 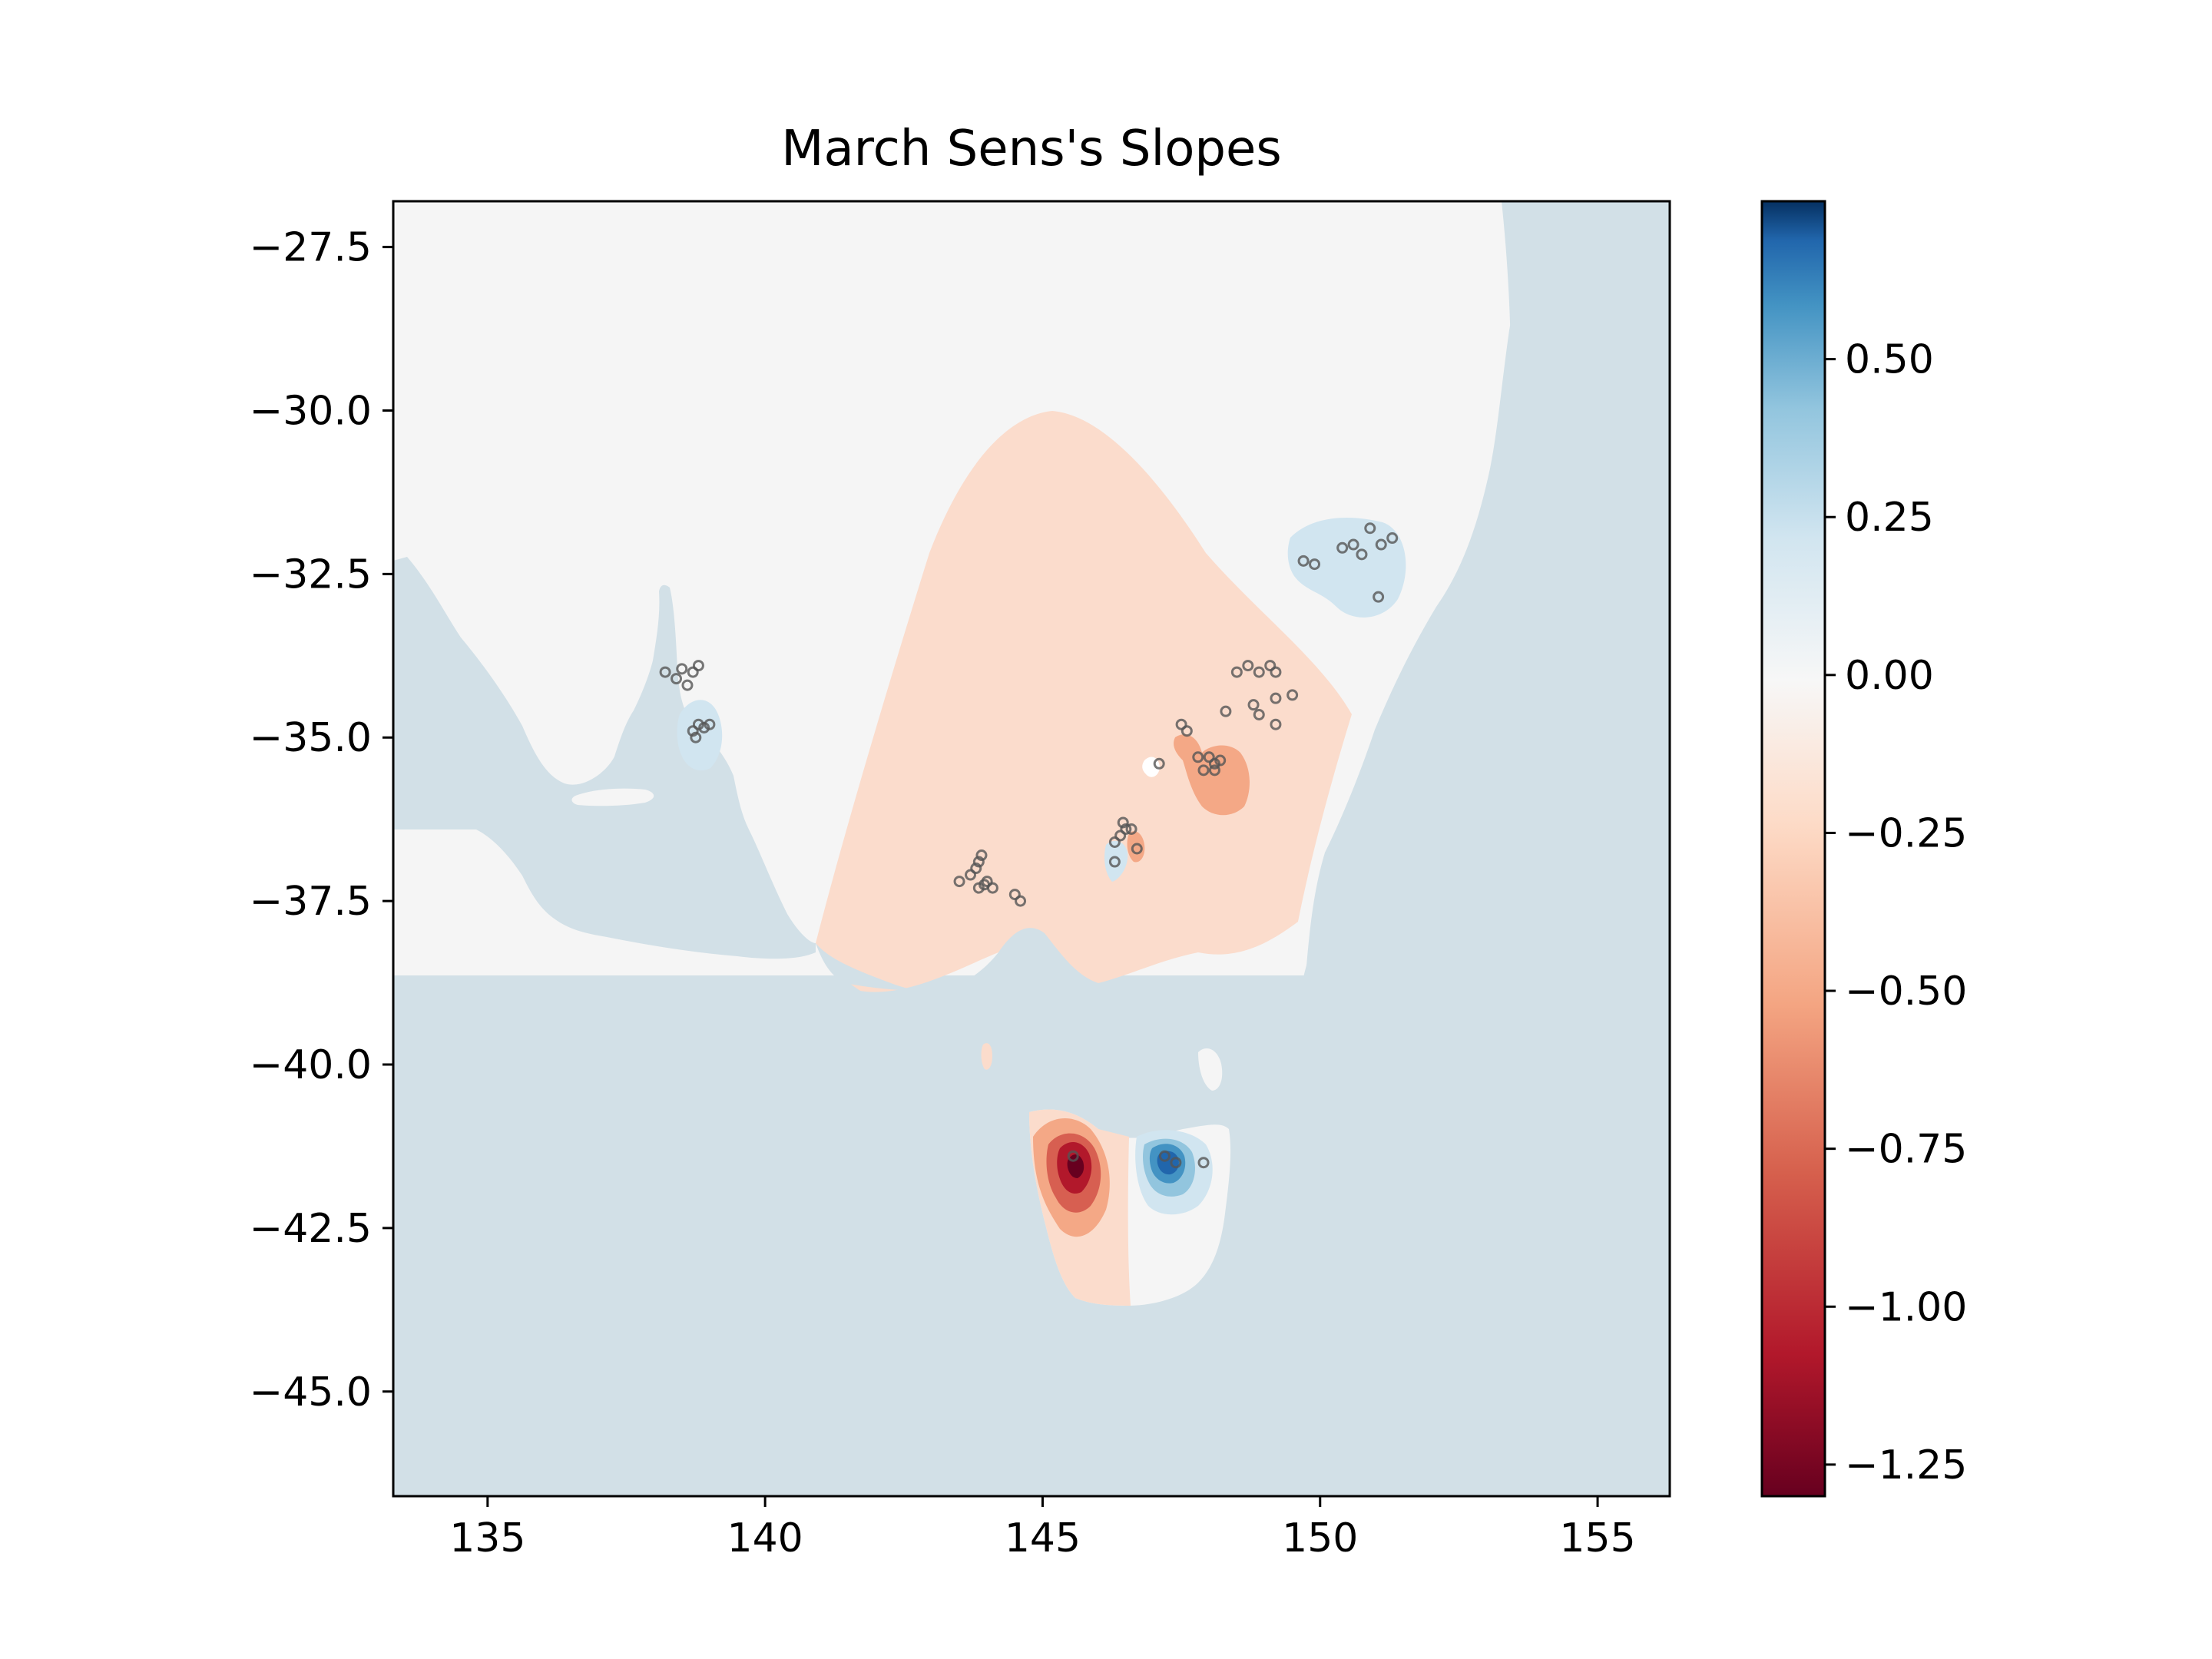 What do you see at coordinates (1906, 833) in the screenshot?
I see `colorbar-tick-label: −0.25` at bounding box center [1906, 833].